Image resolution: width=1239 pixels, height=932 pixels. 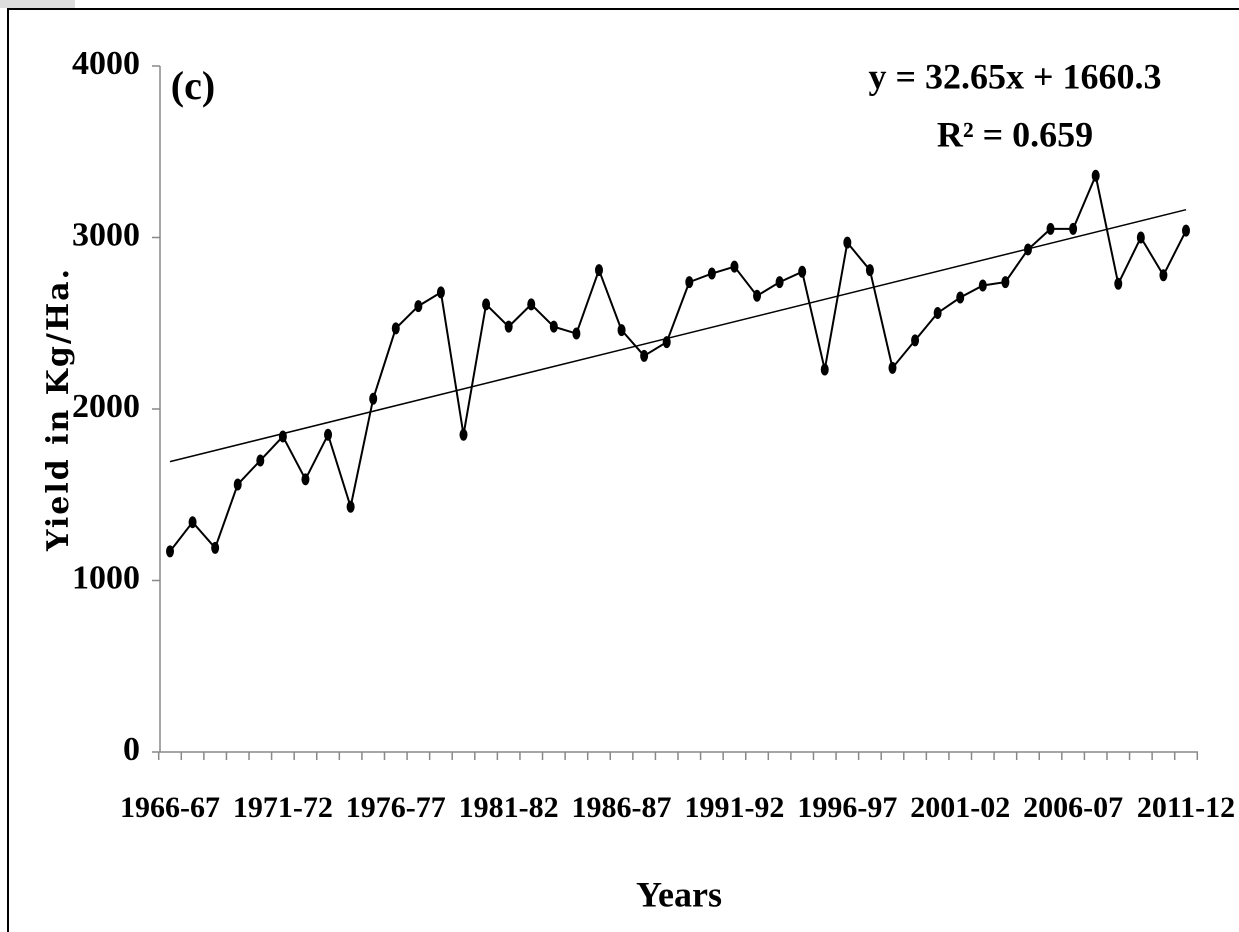 What do you see at coordinates (1073, 807) in the screenshot?
I see `x-tick-label: 2006-07` at bounding box center [1073, 807].